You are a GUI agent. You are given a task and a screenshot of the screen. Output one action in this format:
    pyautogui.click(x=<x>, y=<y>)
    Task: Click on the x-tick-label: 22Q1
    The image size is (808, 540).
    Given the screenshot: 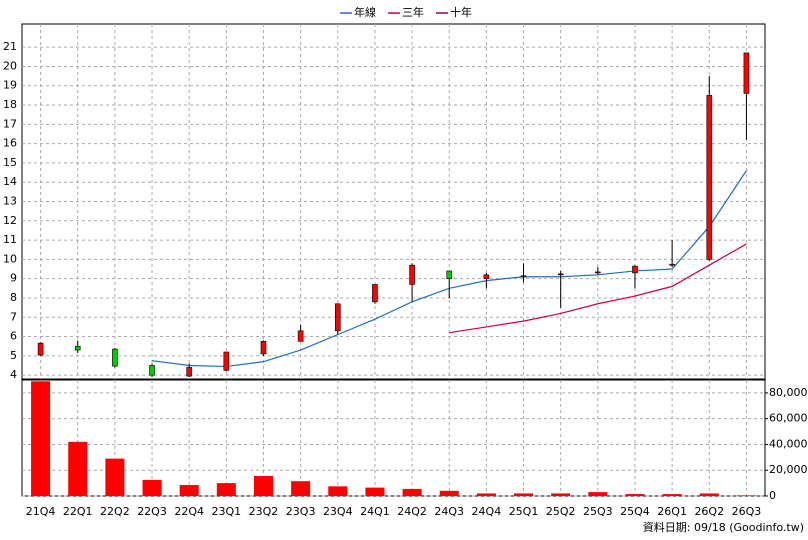 What is the action you would take?
    pyautogui.click(x=78, y=511)
    